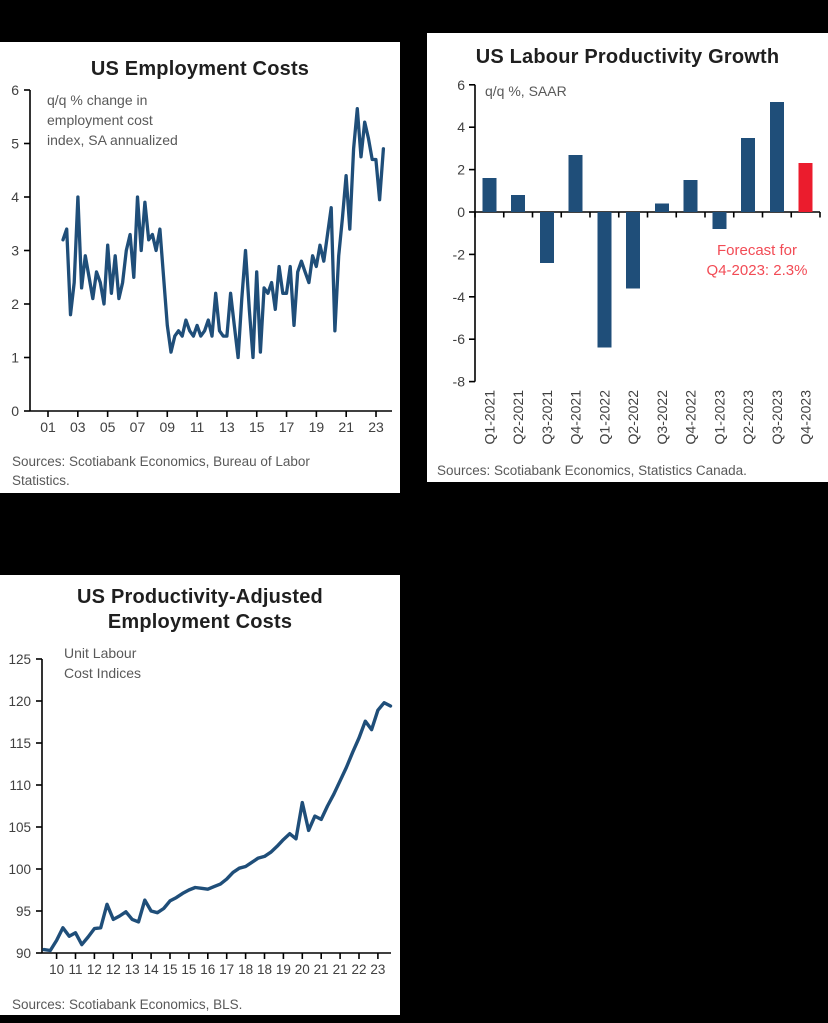  Describe the element at coordinates (576, 417) in the screenshot. I see `x-tick-label: Q4-2021` at that location.